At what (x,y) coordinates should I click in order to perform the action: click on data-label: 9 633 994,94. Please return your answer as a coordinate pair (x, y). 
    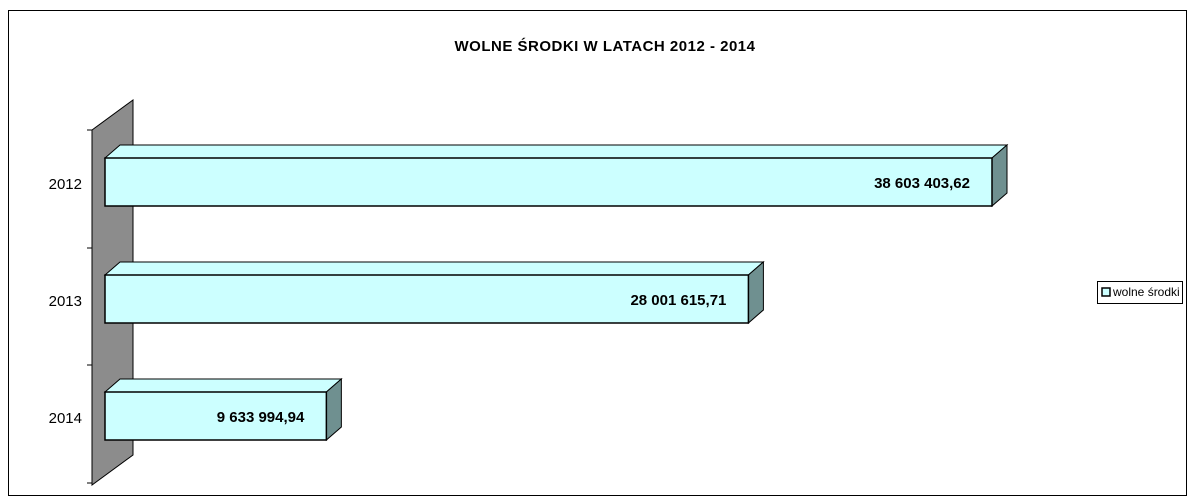
    Looking at the image, I should click on (261, 417).